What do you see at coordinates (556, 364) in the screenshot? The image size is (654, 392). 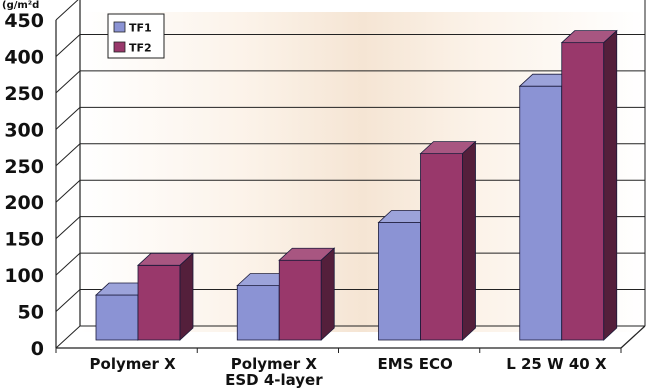 I see `x-category-label: L 25 W 40 X` at bounding box center [556, 364].